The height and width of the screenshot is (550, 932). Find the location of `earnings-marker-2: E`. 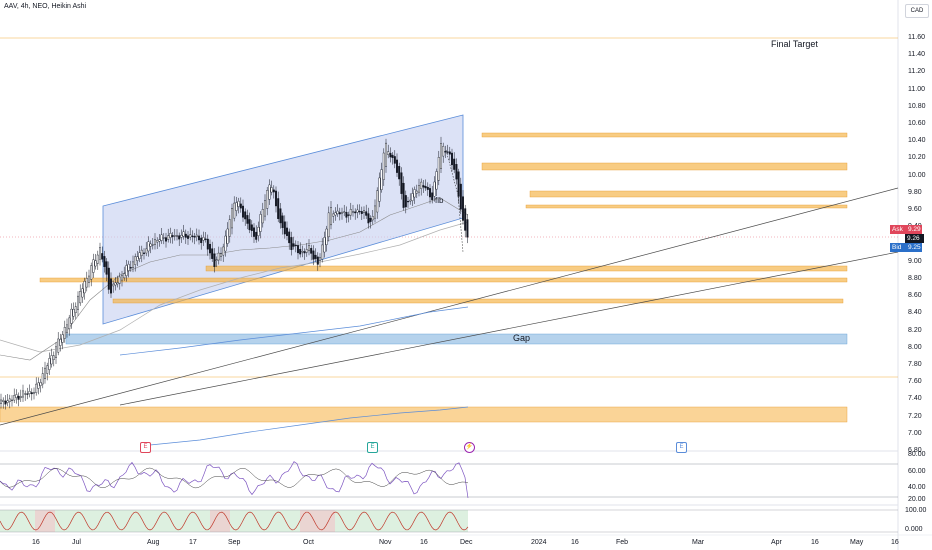

earnings-marker-2: E is located at coordinates (372, 447).